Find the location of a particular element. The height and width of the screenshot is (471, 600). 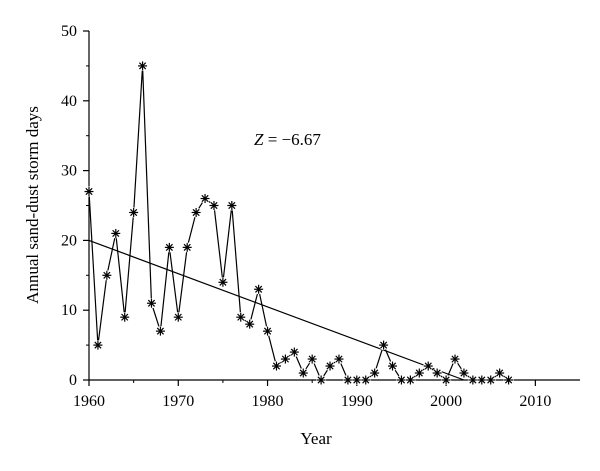

x-tick-label: 2010 is located at coordinates (535, 401).